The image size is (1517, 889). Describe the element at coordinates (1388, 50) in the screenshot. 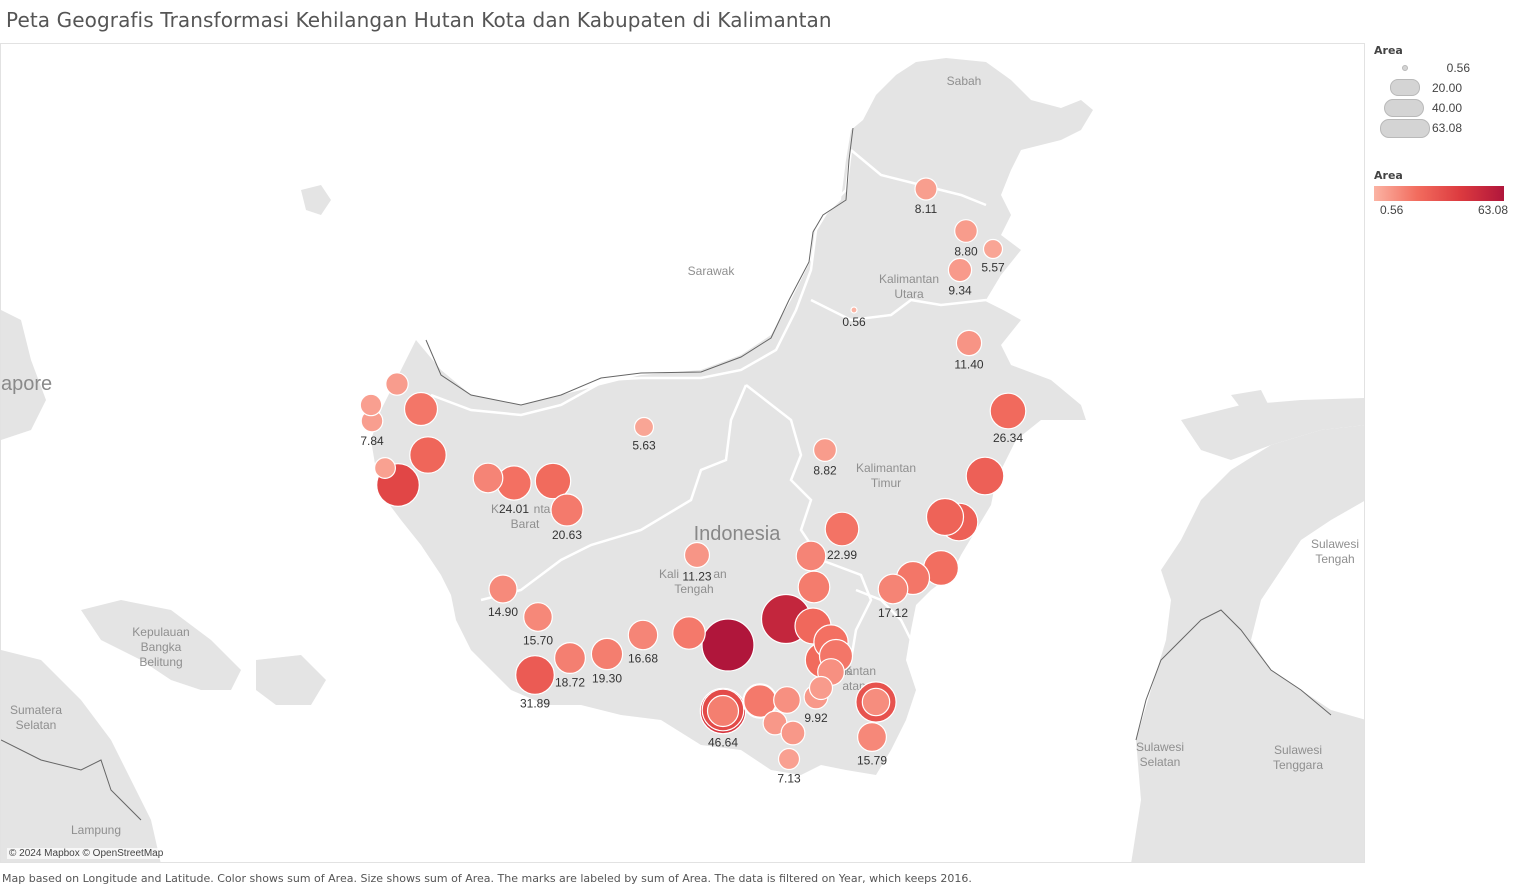

I see `size-legend-title: Area` at that location.